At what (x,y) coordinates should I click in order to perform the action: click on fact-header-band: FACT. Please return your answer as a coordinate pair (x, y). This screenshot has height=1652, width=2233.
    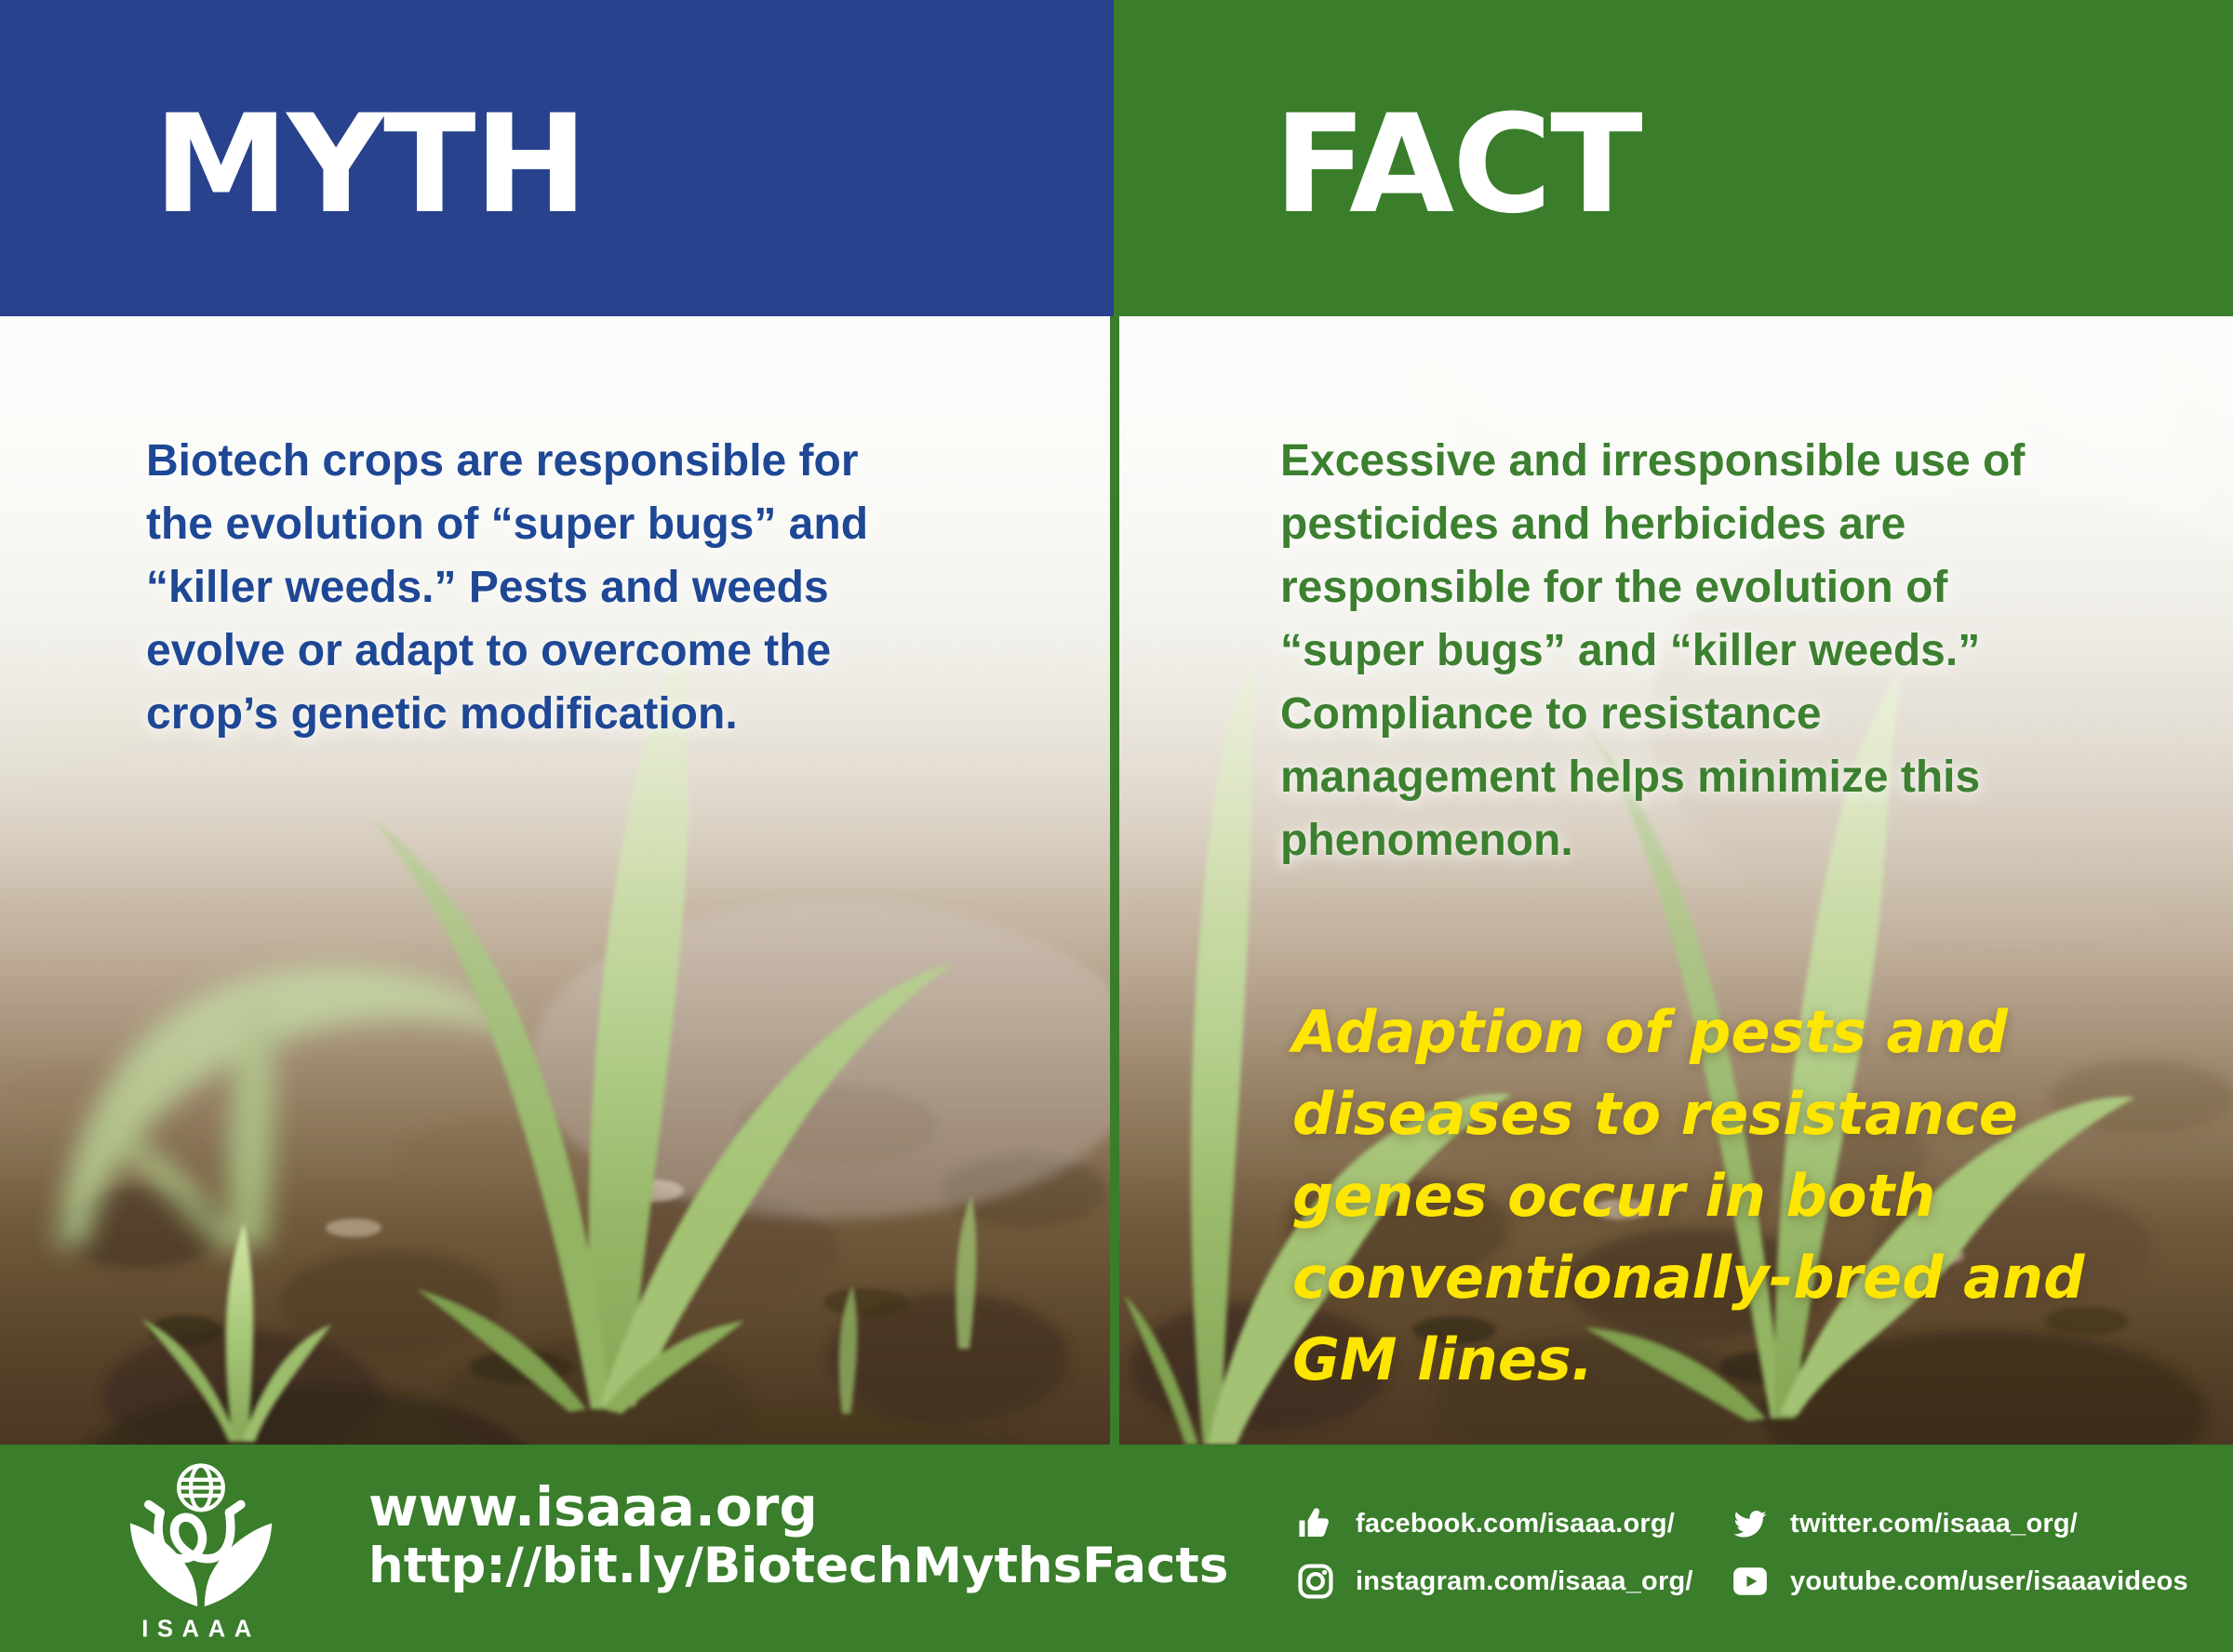
    Looking at the image, I should click on (1673, 158).